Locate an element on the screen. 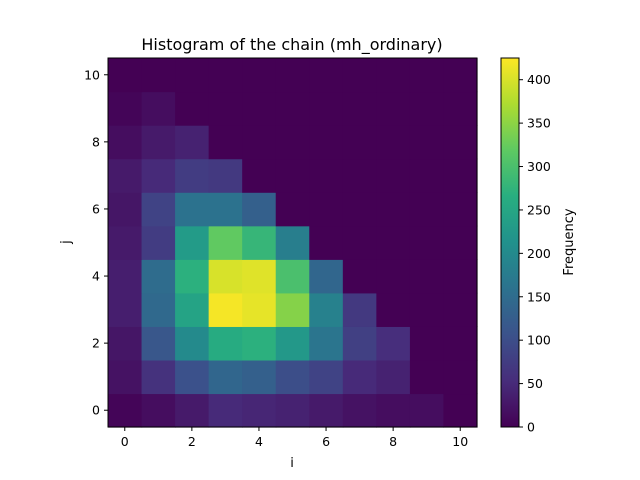 This screenshot has width=640, height=480. colorbar is located at coordinates (510, 242).